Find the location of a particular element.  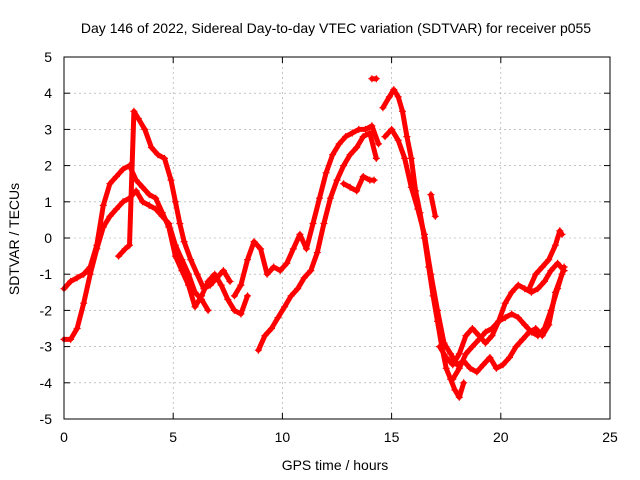

x-tick-label: 5 is located at coordinates (173, 437).